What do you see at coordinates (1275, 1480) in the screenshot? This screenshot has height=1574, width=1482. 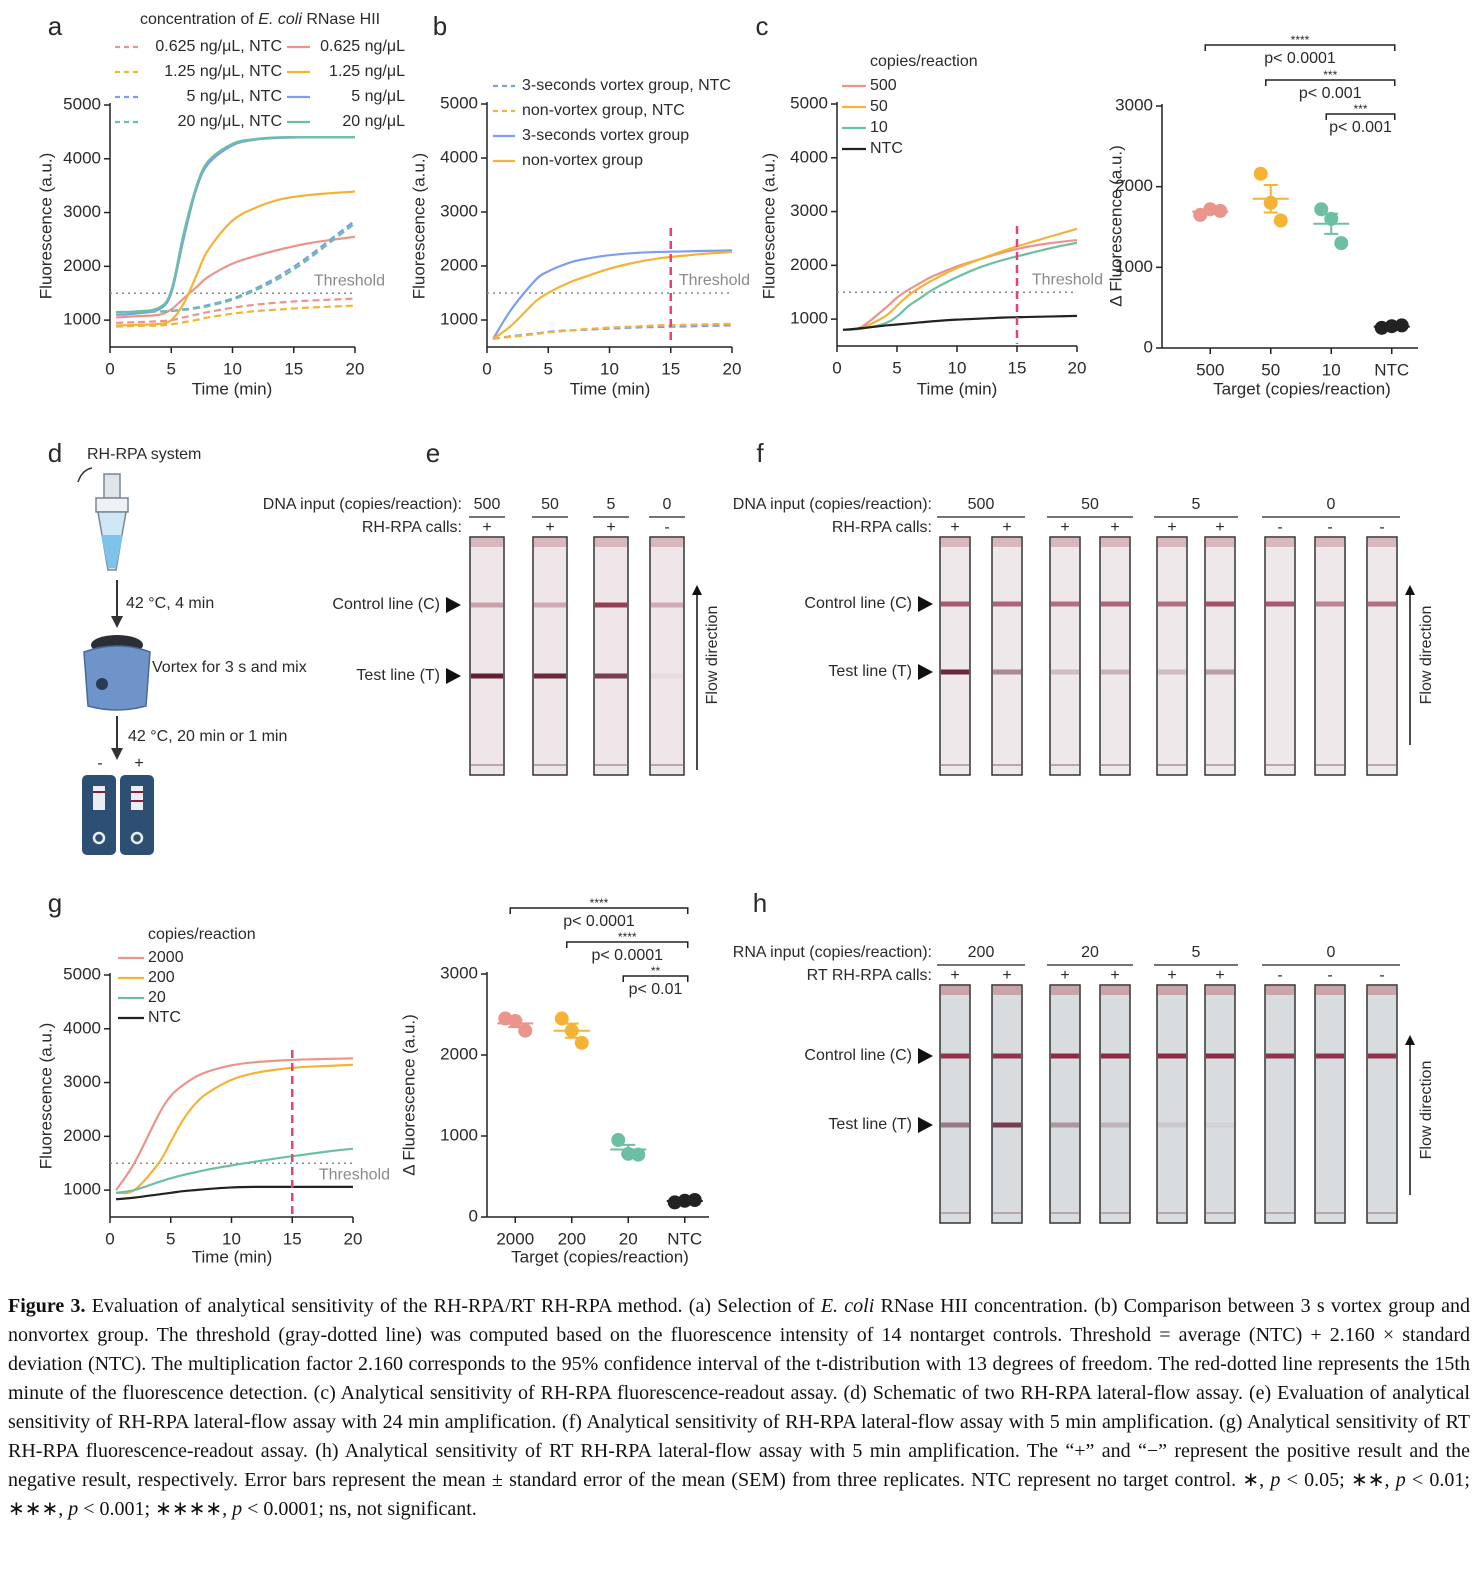 I see `caption-run: p` at bounding box center [1275, 1480].